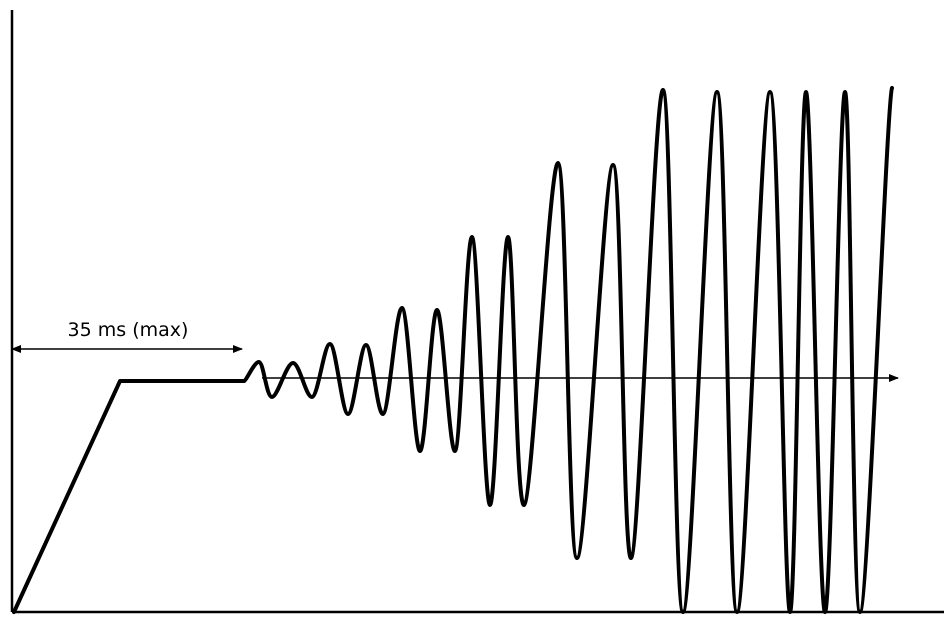 The width and height of the screenshot is (946, 622). I want to click on ramp-plateau-line, so click(129, 496).